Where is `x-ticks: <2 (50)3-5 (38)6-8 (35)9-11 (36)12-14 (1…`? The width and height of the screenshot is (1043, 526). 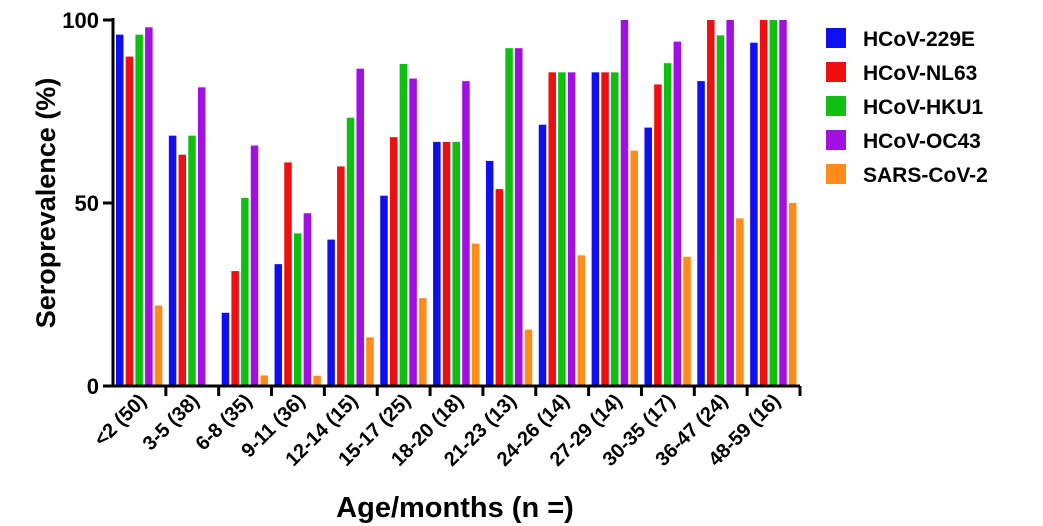 x-ticks: <2 (50)3-5 (38)6-8 (35)9-11 (36)12-14 (1… is located at coordinates (446, 428).